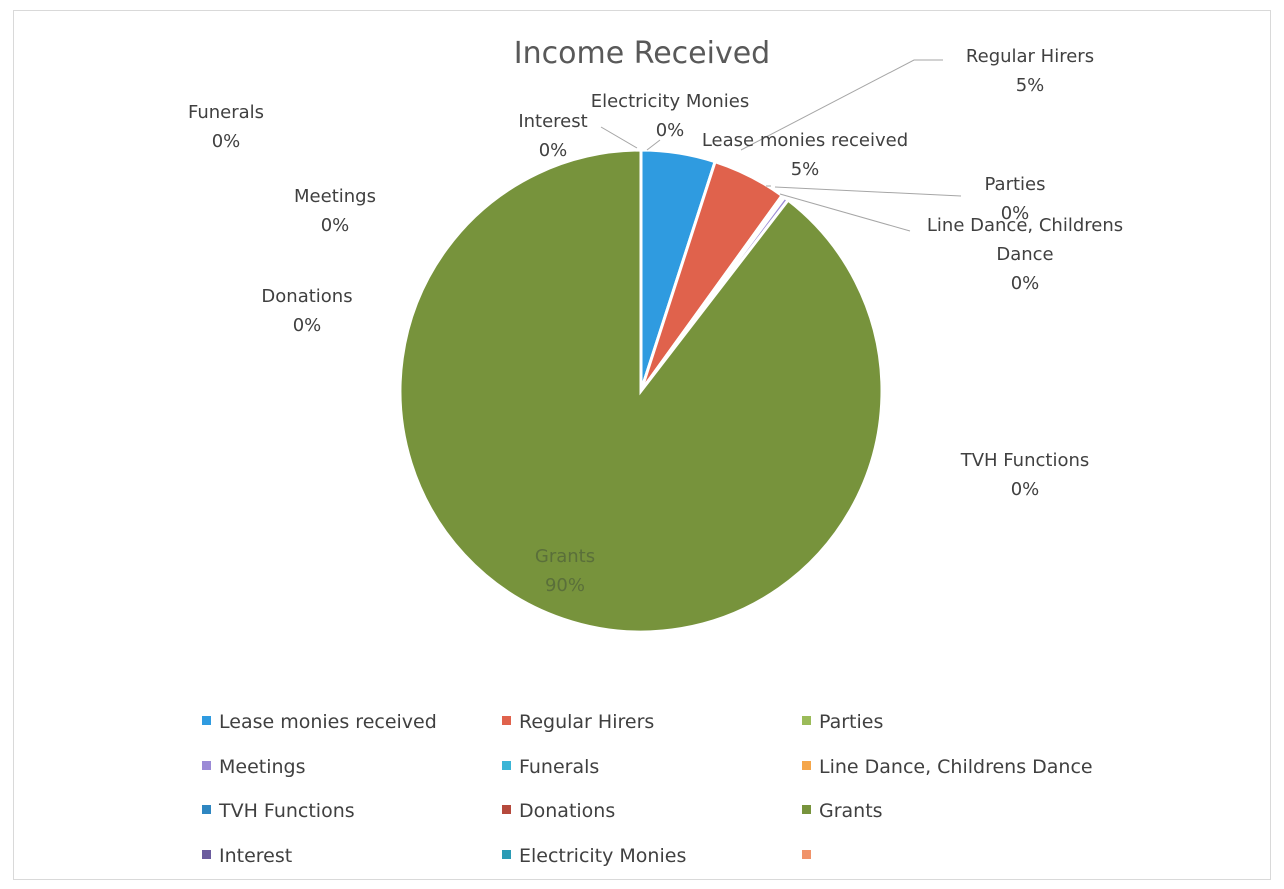 The width and height of the screenshot is (1284, 889). Describe the element at coordinates (619, 137) in the screenshot. I see `leader-line-interest` at that location.